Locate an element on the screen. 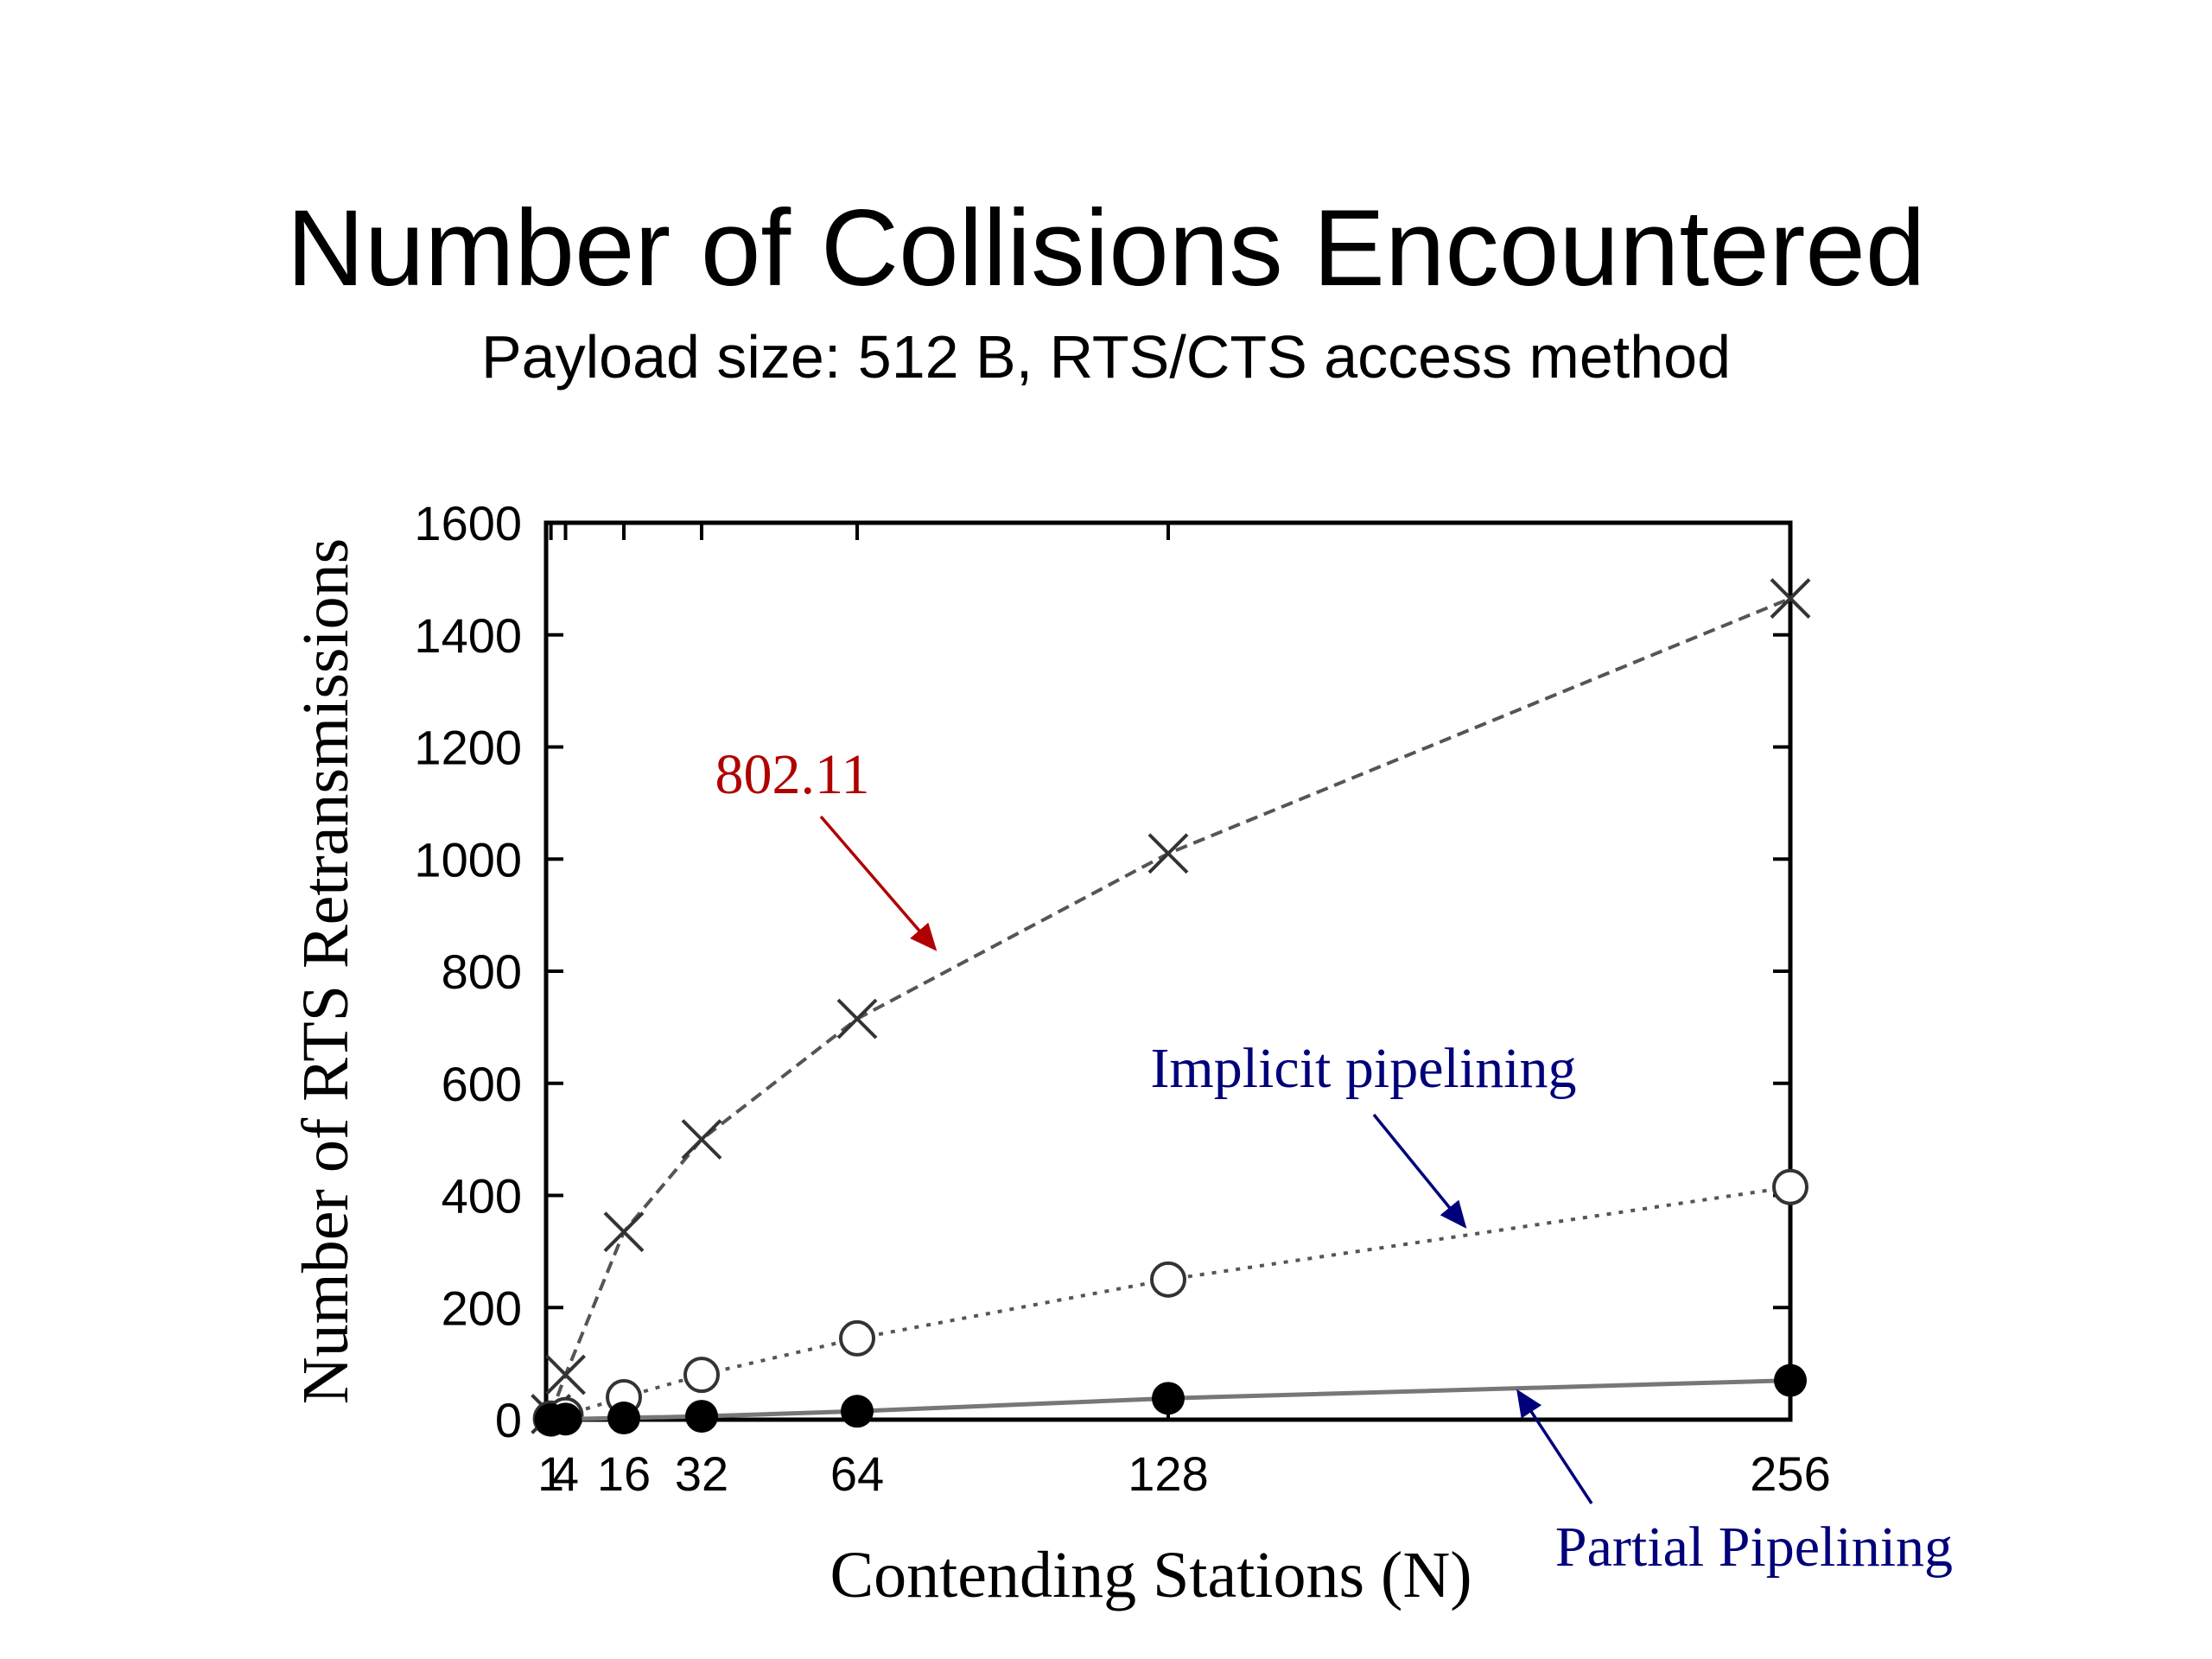 Image resolution: width=2212 pixels, height=1659 pixels. x-tick-label: 256 is located at coordinates (1790, 1473).